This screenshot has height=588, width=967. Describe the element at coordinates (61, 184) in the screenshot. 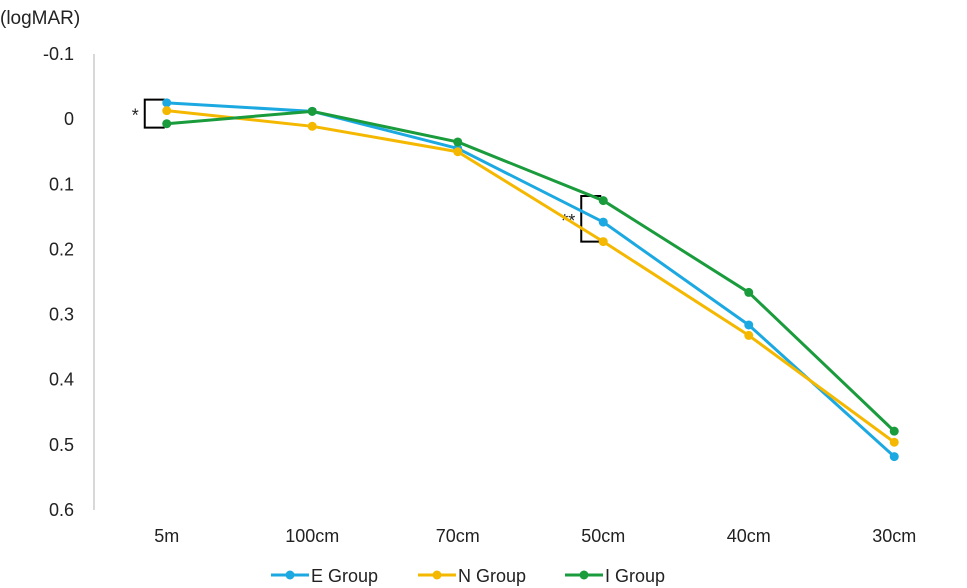

I see `y-tick-label: 0.1` at that location.